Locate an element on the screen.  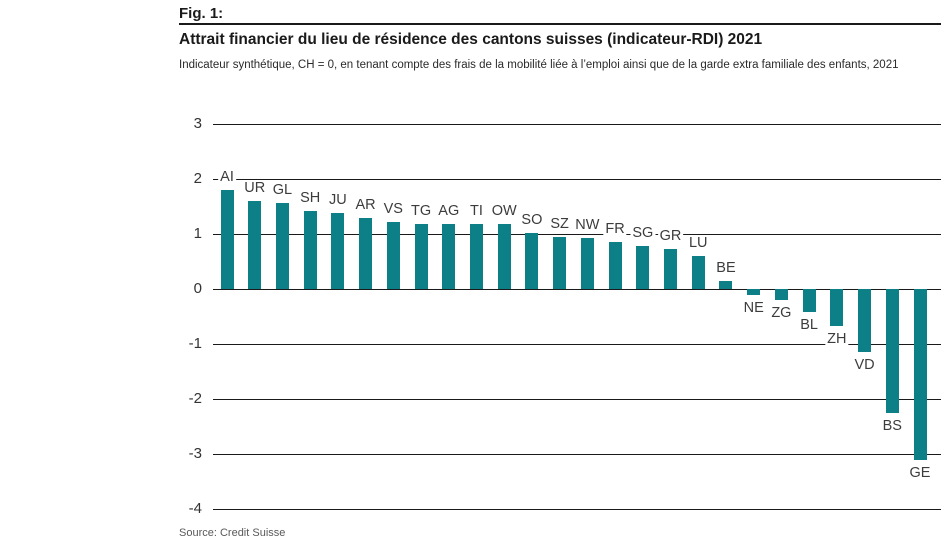
bar-label-ZH: ZH is located at coordinates (837, 339).